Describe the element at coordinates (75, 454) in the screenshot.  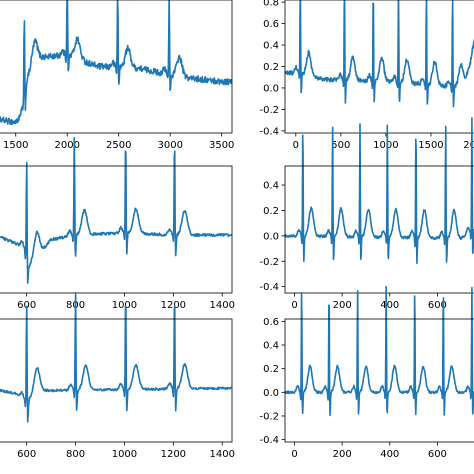
I see `x-tick-label: 800` at that location.